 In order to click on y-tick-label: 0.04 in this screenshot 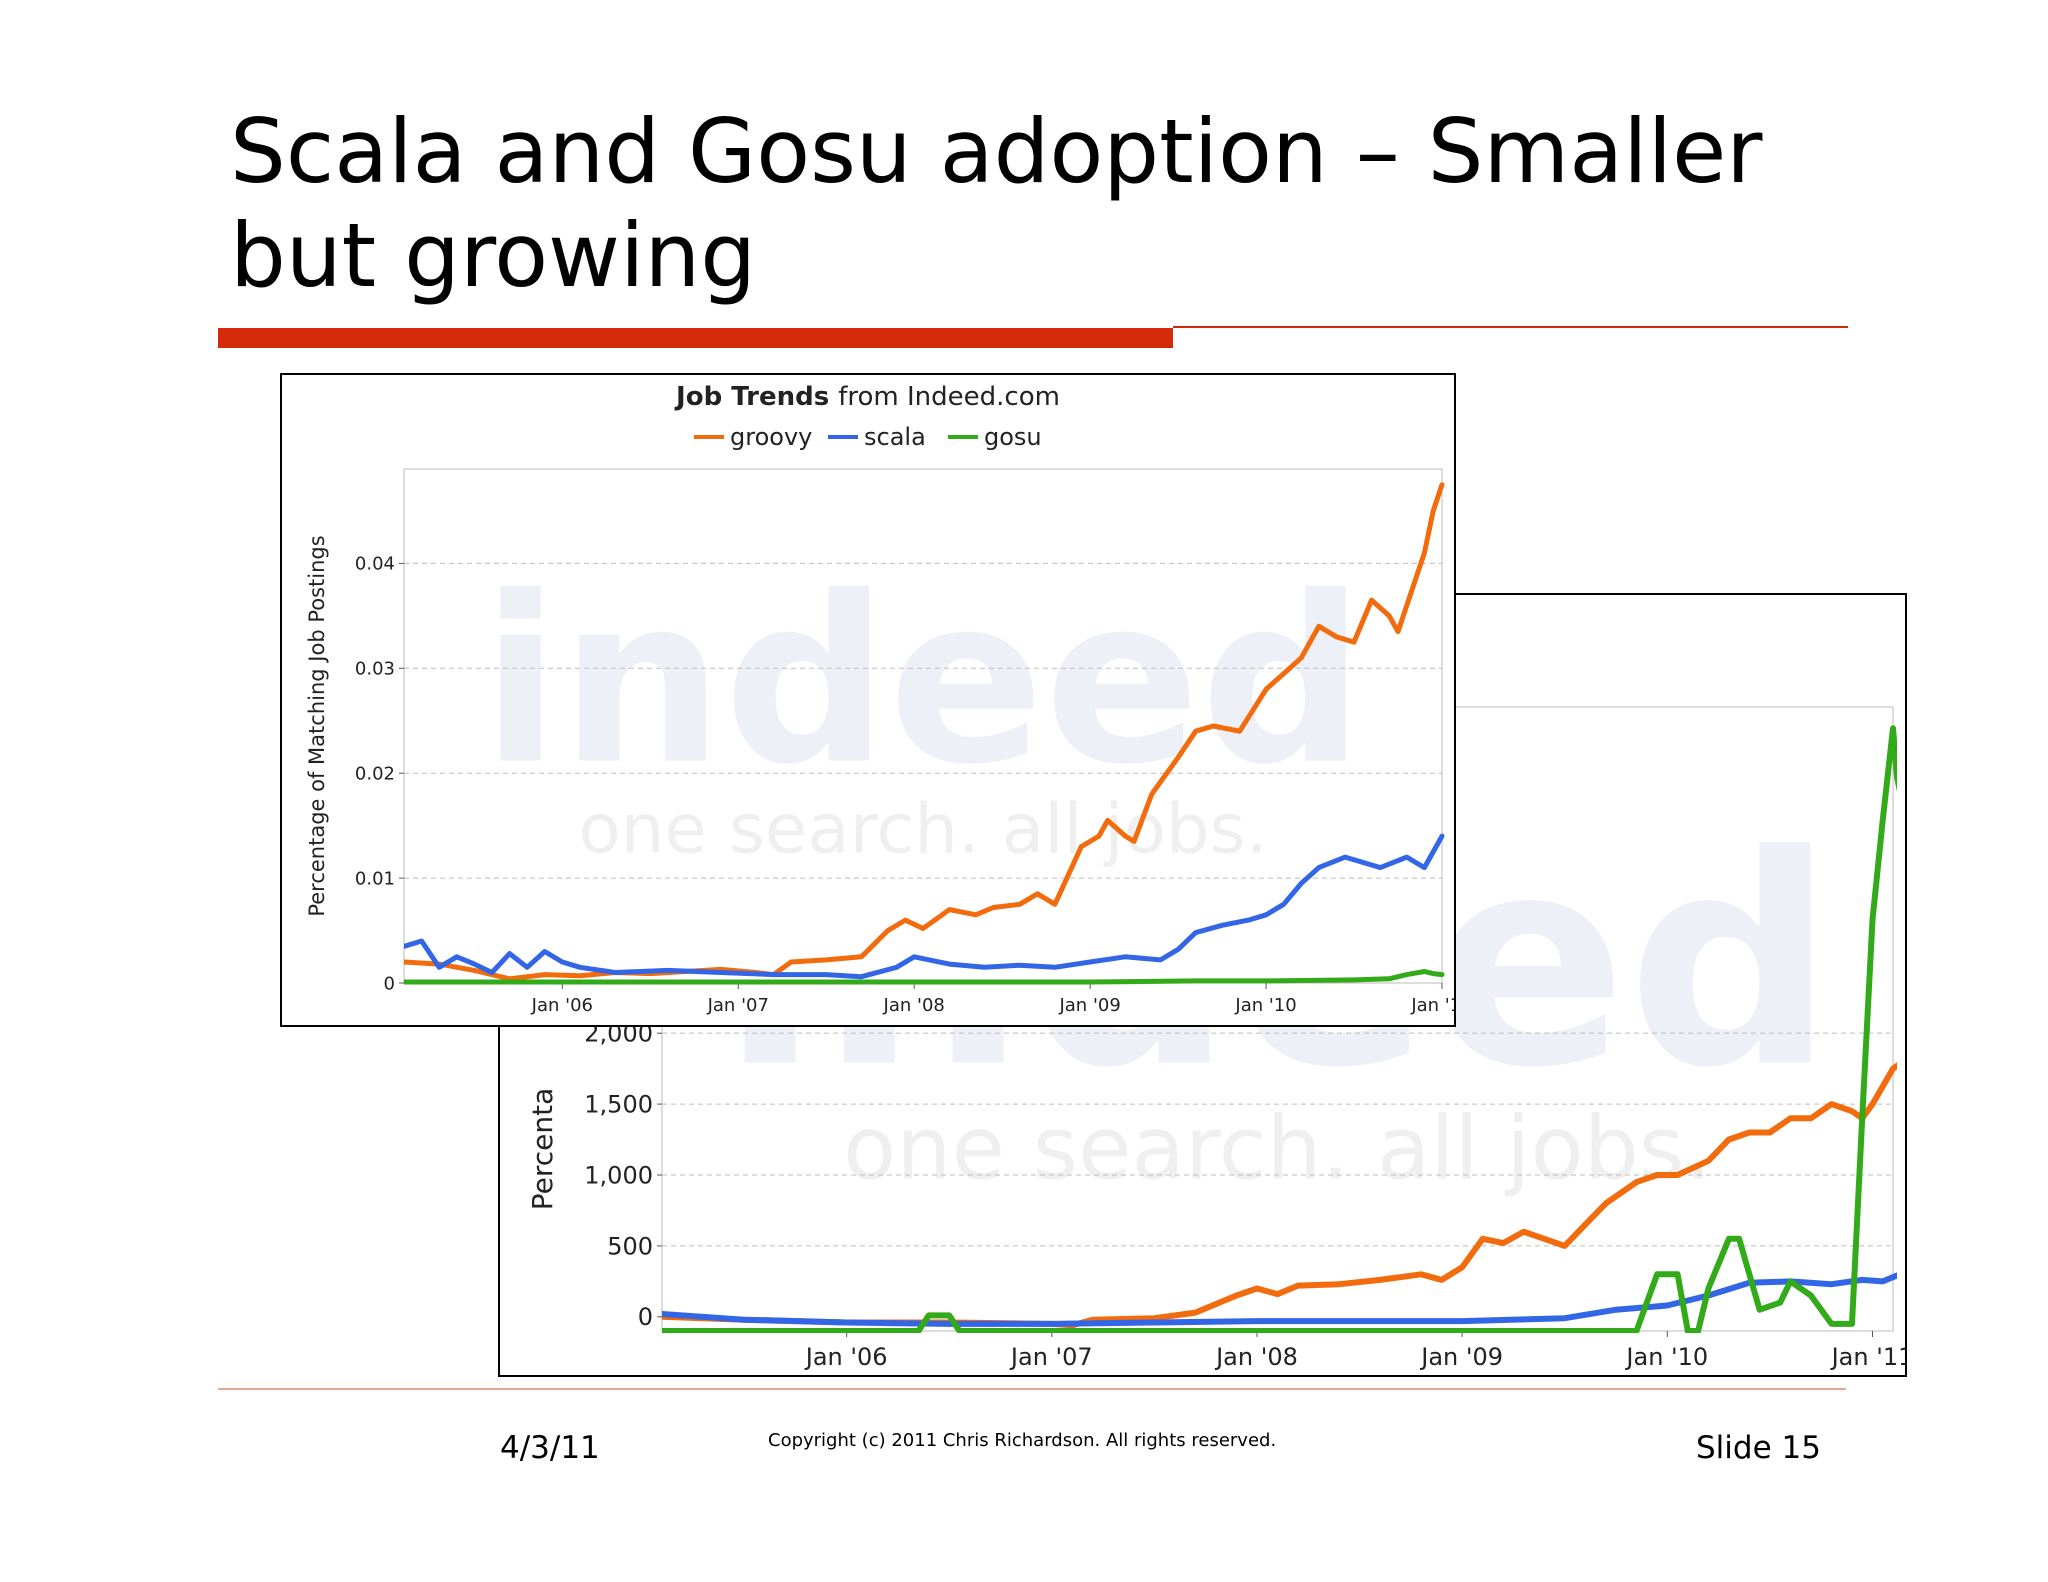, I will do `click(375, 564)`.